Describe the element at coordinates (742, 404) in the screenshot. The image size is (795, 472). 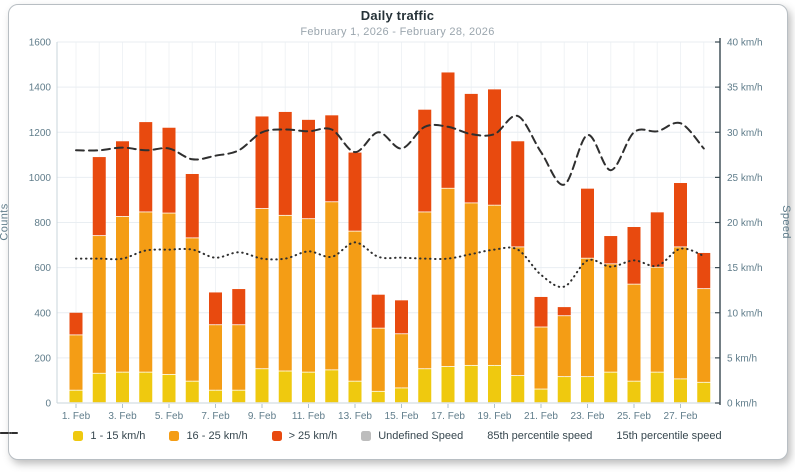
I see `right-axis-tick-label: 0 km/h` at that location.